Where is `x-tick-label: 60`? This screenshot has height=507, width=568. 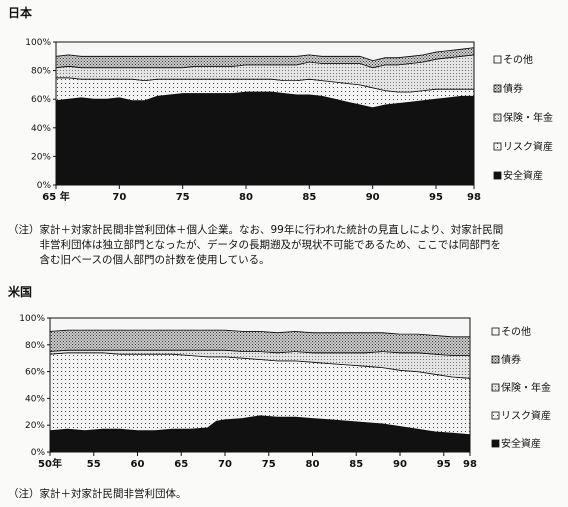 x-tick-label: 60 is located at coordinates (138, 464).